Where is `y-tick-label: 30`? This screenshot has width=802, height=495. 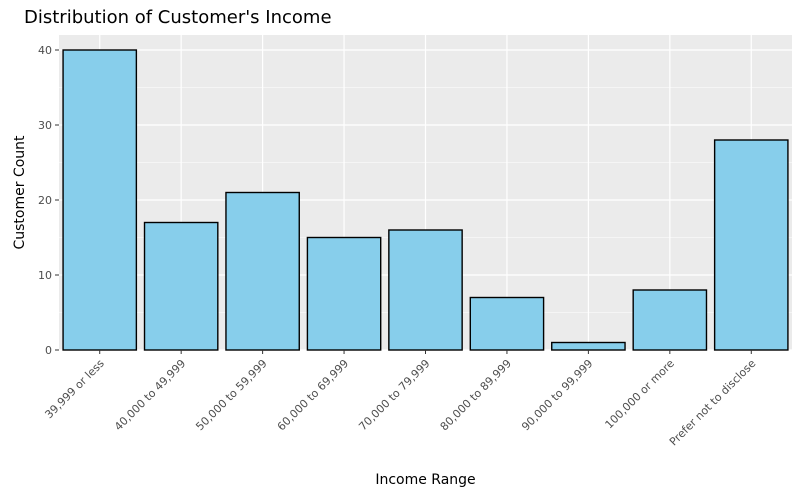 y-tick-label: 30 is located at coordinates (45, 125).